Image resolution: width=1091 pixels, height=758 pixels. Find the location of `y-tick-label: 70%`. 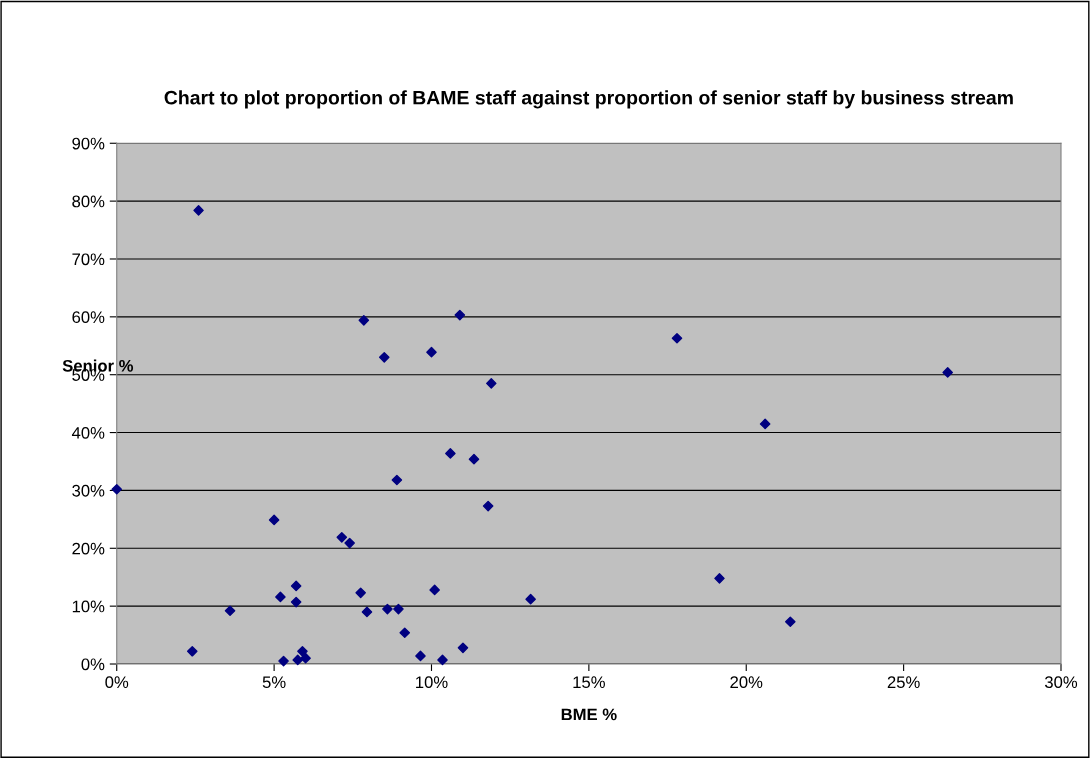

y-tick-label: 70% is located at coordinates (88, 259).